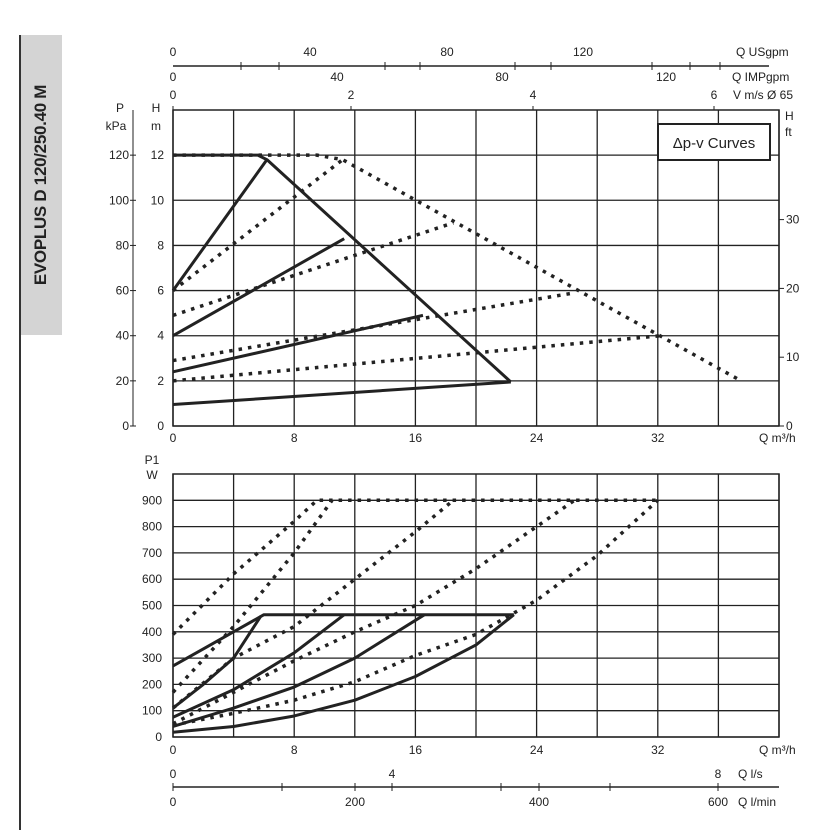  What do you see at coordinates (160, 426) in the screenshot?
I see `m-tick-label: 0` at bounding box center [160, 426].